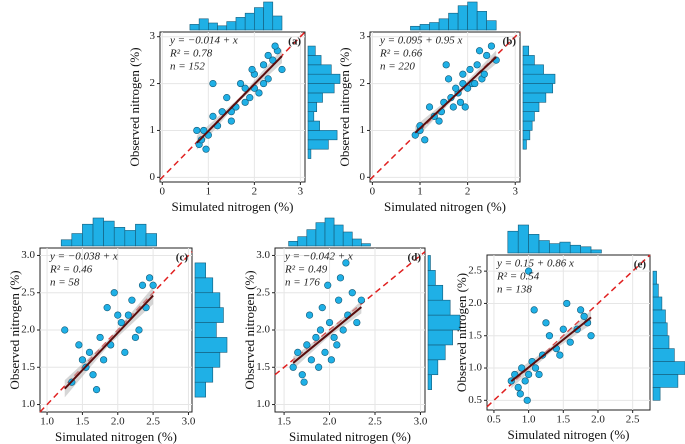 This screenshot has height=444, width=685. What do you see at coordinates (529, 420) in the screenshot?
I see `x-tick-label: 1.0` at bounding box center [529, 420].